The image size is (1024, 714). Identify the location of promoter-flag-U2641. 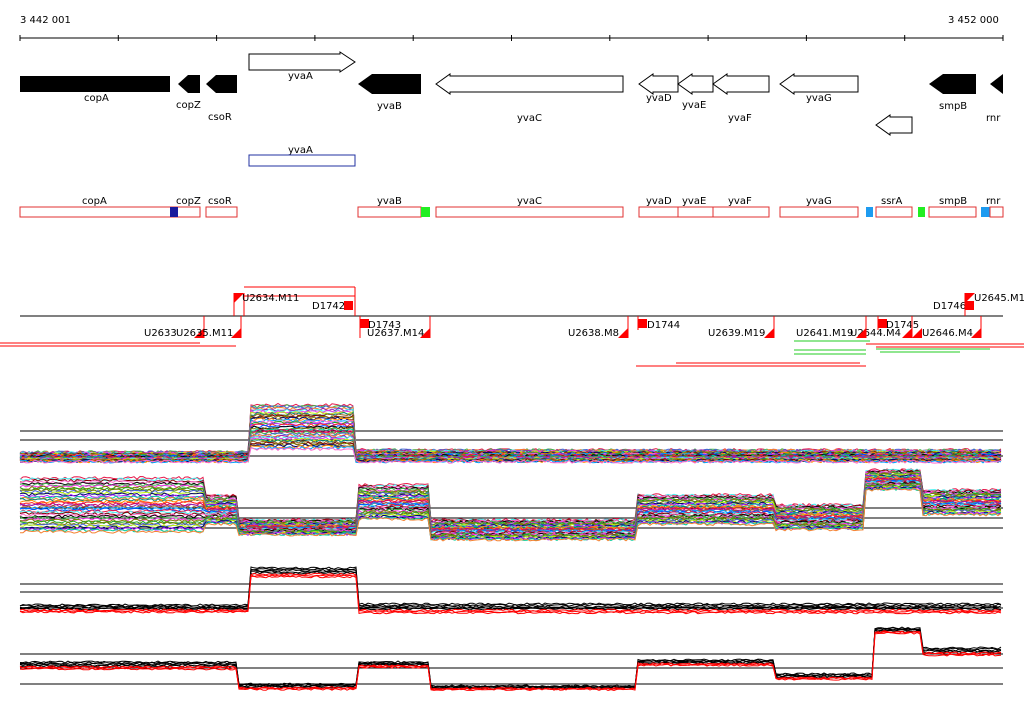
(861, 333).